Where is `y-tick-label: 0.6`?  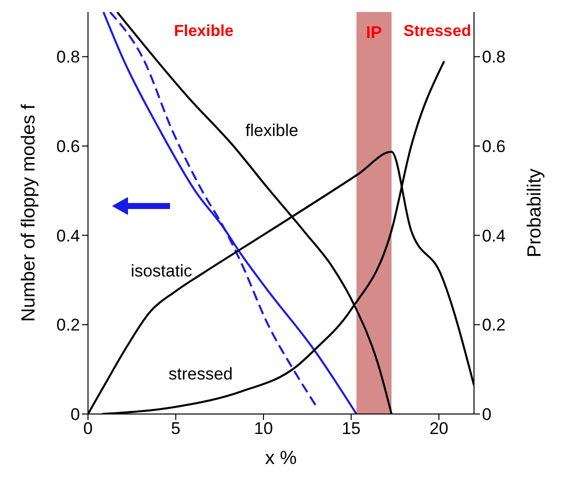
y-tick-label: 0.6 is located at coordinates (68, 146).